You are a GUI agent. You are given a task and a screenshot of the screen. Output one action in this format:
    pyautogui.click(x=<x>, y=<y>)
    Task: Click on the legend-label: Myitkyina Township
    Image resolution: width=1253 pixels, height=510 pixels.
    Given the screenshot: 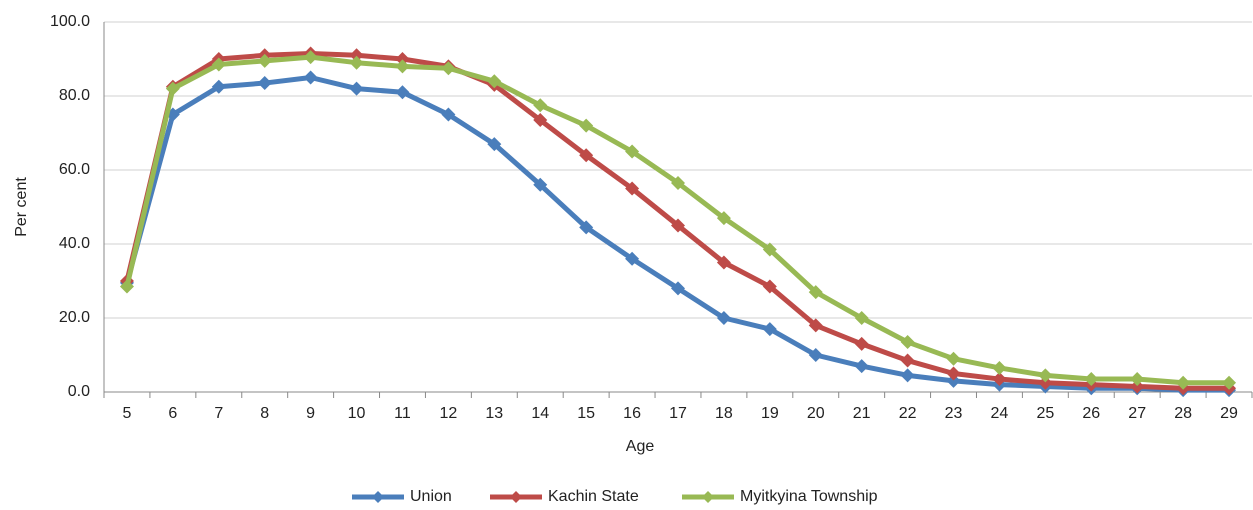 What is the action you would take?
    pyautogui.click(x=809, y=496)
    